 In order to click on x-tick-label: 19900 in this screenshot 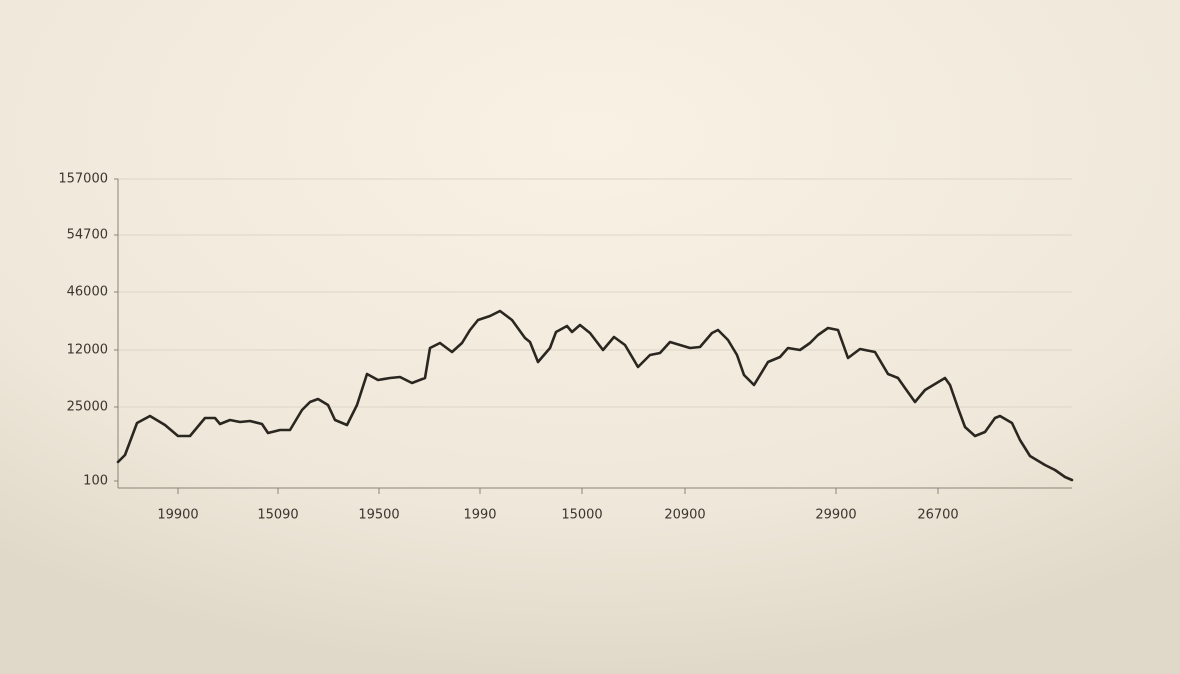, I will do `click(177, 515)`.